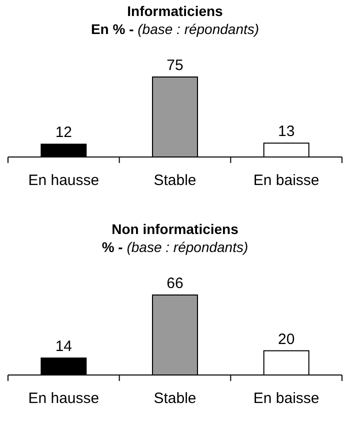 Image resolution: width=349 pixels, height=426 pixels. Describe the element at coordinates (175, 247) in the screenshot. I see `chart-subtitle: % - (base : répondants)` at that location.